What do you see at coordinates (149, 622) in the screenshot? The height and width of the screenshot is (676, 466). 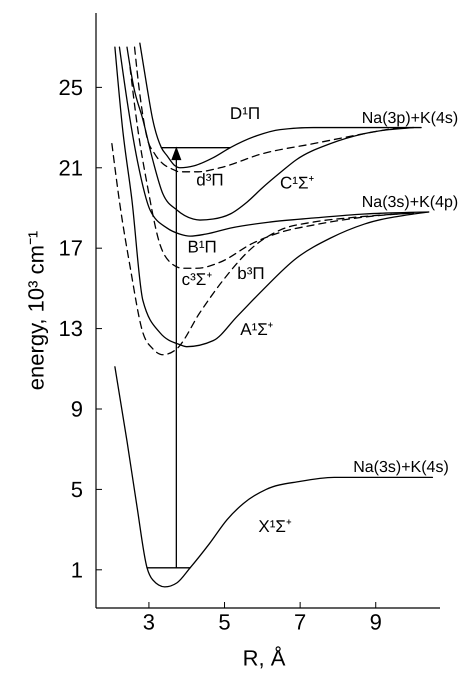 I see `x-tick-label: 3` at bounding box center [149, 622].